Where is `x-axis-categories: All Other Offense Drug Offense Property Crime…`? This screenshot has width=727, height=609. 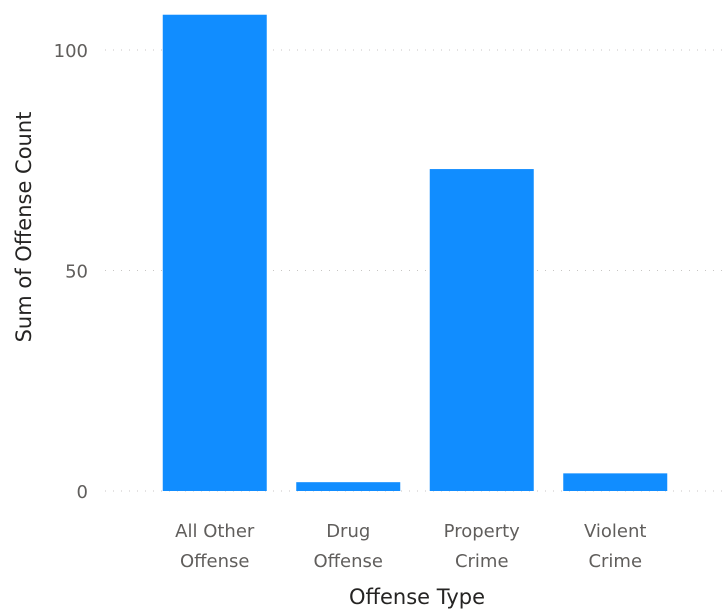 x-axis-categories: All Other Offense Drug Offense Property Crime… is located at coordinates (410, 546).